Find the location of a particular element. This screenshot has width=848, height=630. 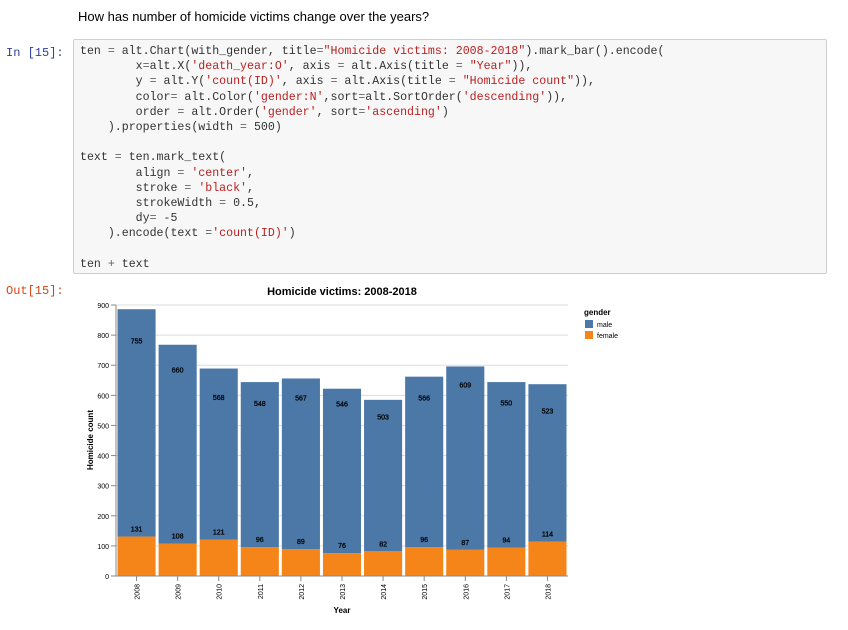

data-label-male: 567 is located at coordinates (301, 398).